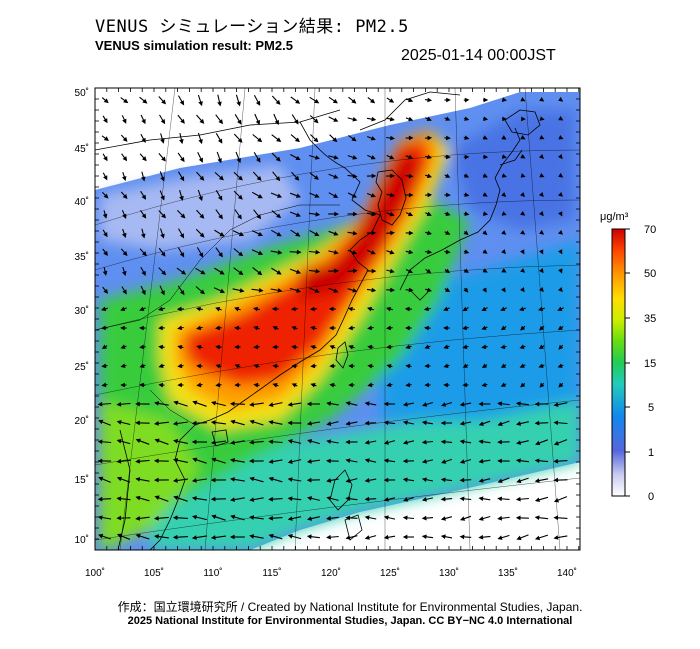 The width and height of the screenshot is (700, 649). I want to click on lat-tick-label: 30˚, so click(82, 311).